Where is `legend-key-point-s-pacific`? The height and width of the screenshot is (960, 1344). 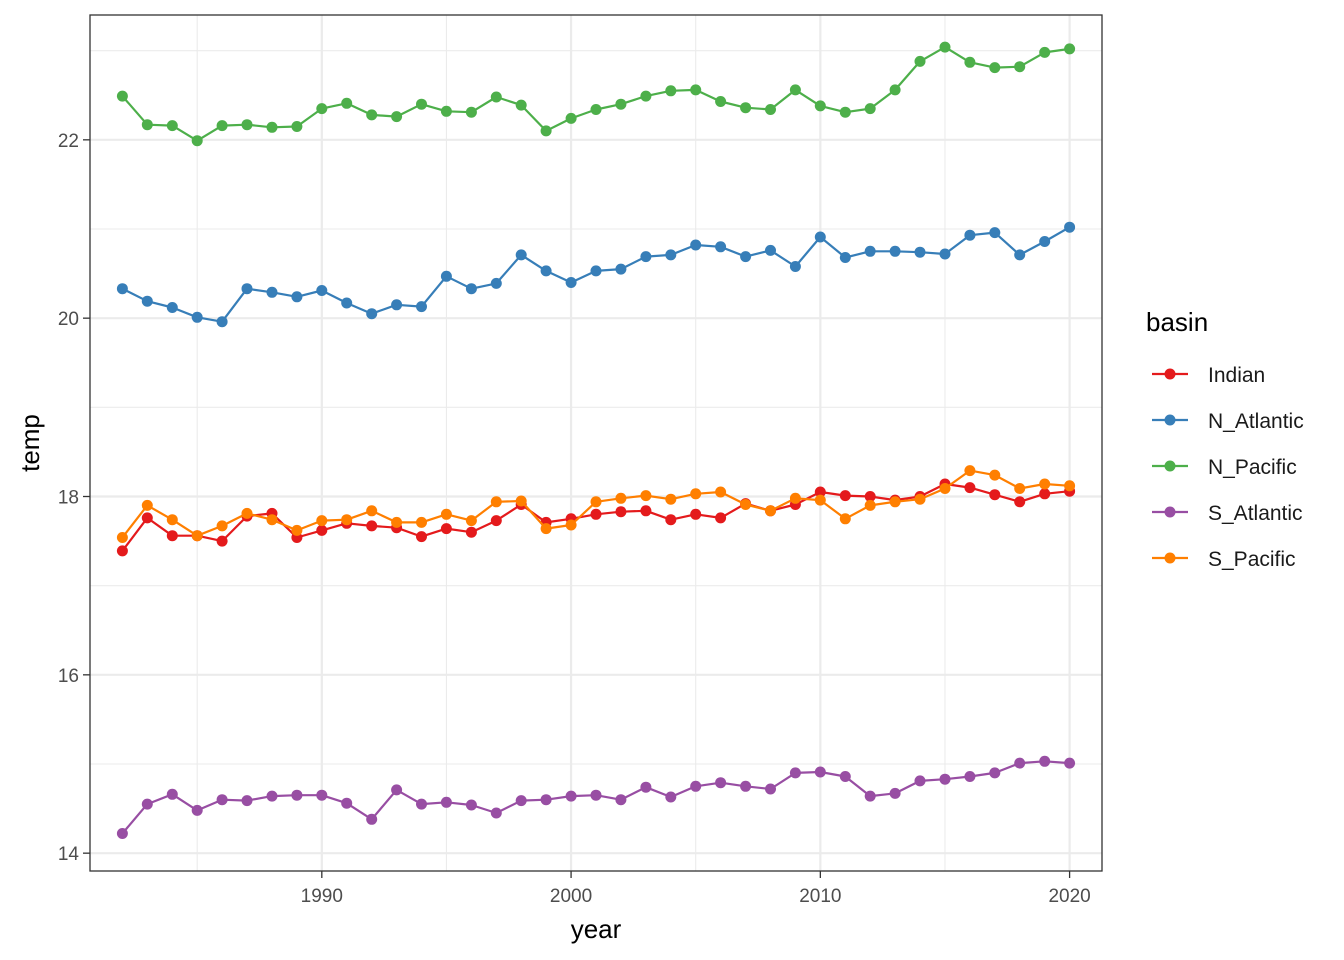 legend-key-point-s-pacific is located at coordinates (1170, 558).